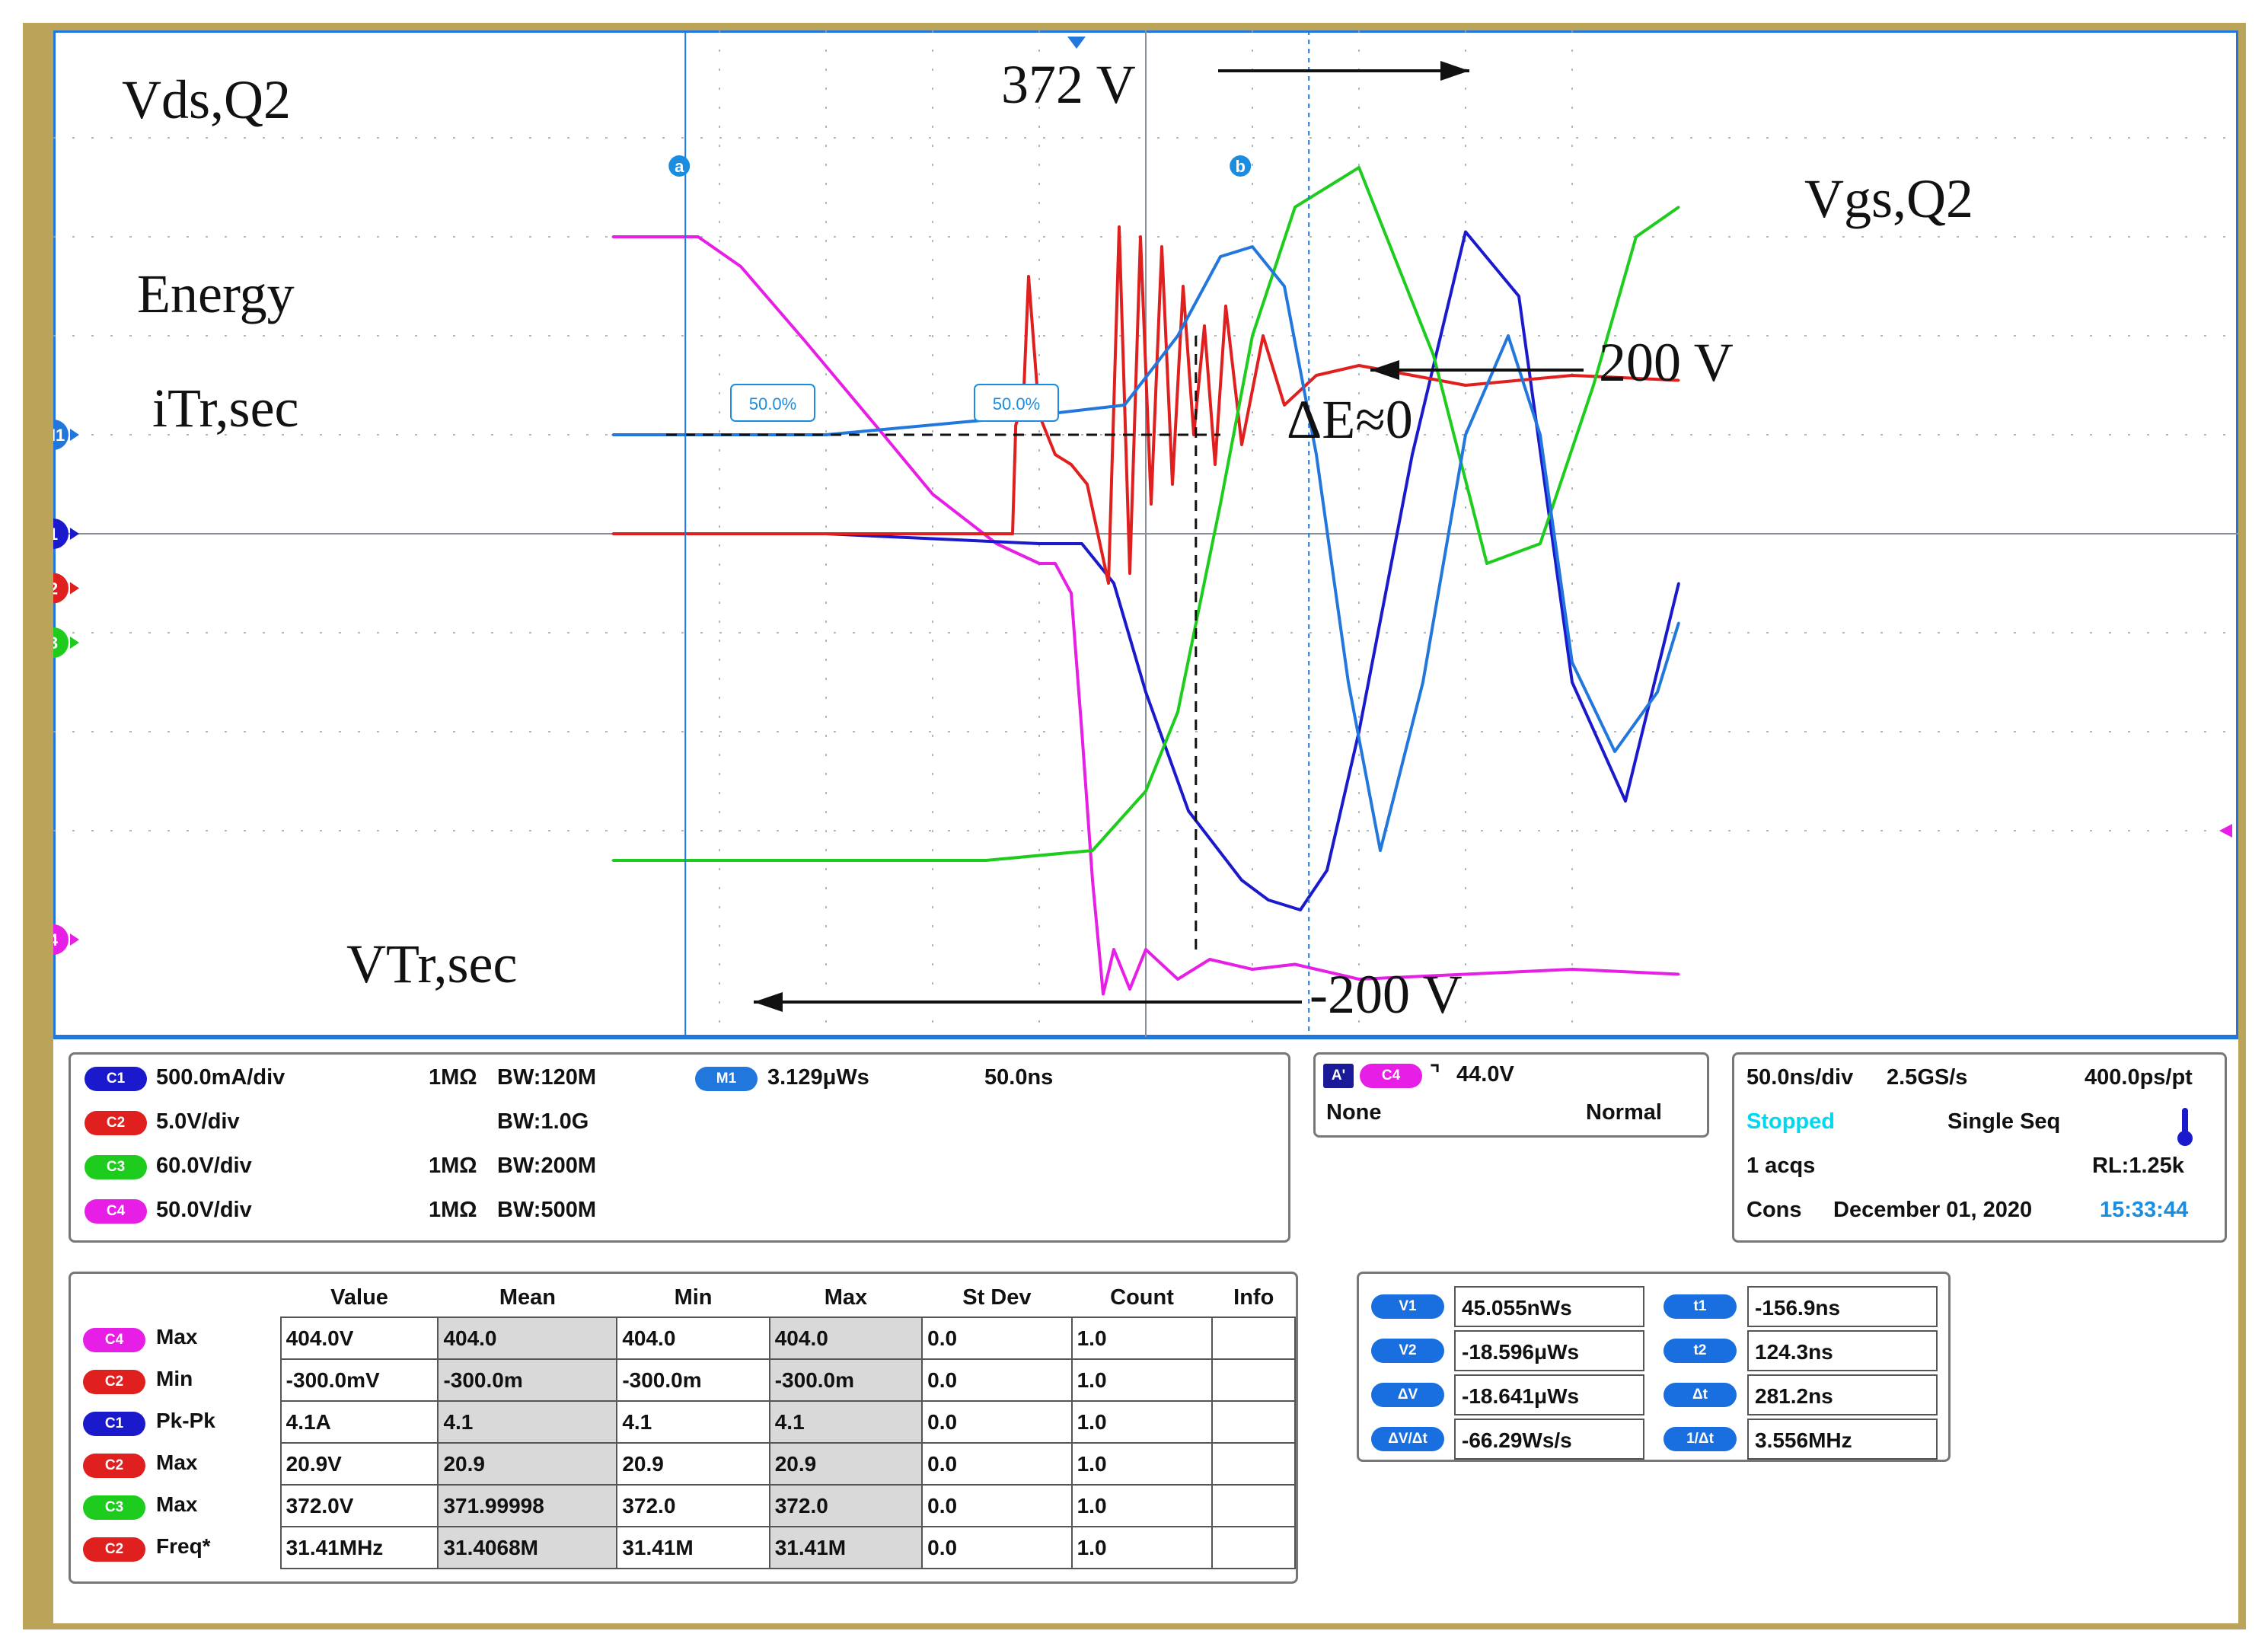 This screenshot has width=2268, height=1650. What do you see at coordinates (1700, 1439) in the screenshot?
I see `cursor-badge: 1/Δt` at bounding box center [1700, 1439].